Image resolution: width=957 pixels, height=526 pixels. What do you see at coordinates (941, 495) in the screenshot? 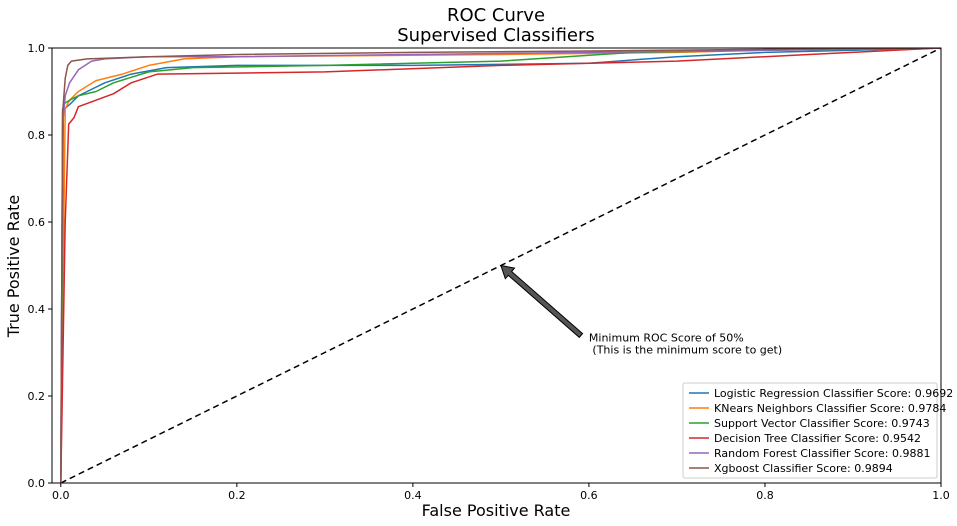
I see `x-tick-label: 1.0` at bounding box center [941, 495].